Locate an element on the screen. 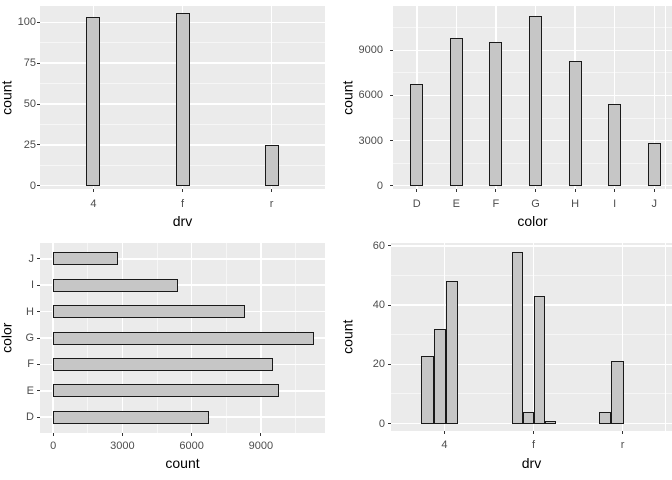 The image size is (672, 480). x-tick-label: J is located at coordinates (654, 204).